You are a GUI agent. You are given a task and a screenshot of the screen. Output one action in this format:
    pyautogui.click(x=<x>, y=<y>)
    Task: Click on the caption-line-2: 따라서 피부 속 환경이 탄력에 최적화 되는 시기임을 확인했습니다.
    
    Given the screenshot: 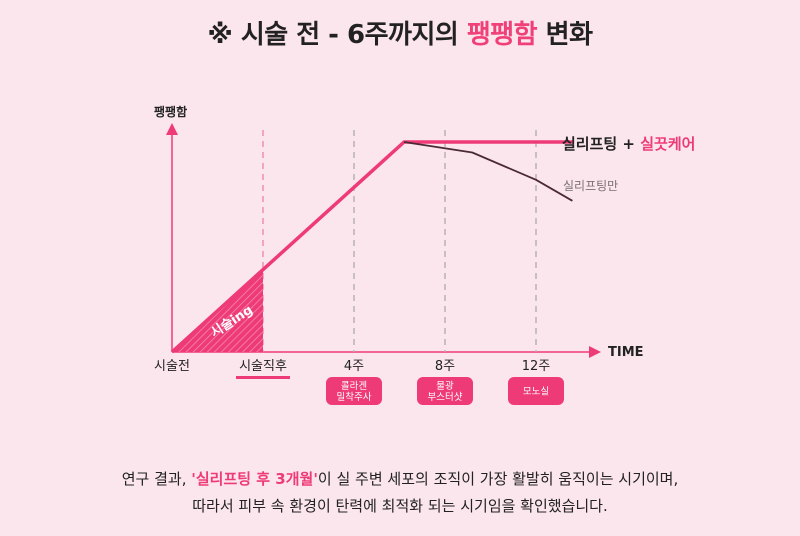 What is the action you would take?
    pyautogui.click(x=400, y=506)
    